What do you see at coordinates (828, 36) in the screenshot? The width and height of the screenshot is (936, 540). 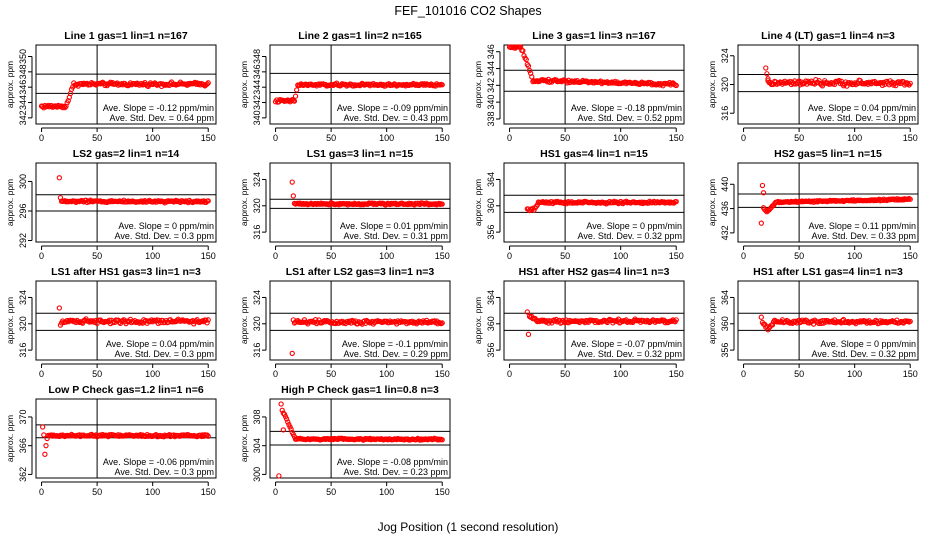 I see `panel-title: Line 4 (LT) gas=1 lin=4 n=3` at bounding box center [828, 36].